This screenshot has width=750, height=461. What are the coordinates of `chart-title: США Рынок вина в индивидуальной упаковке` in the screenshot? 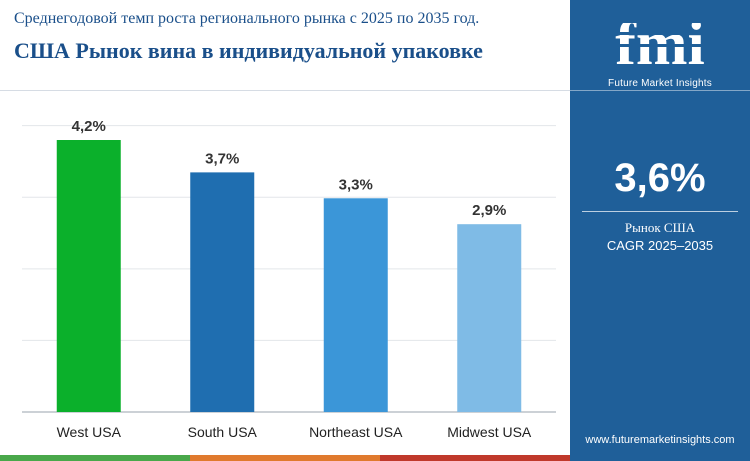 It's located at (248, 50).